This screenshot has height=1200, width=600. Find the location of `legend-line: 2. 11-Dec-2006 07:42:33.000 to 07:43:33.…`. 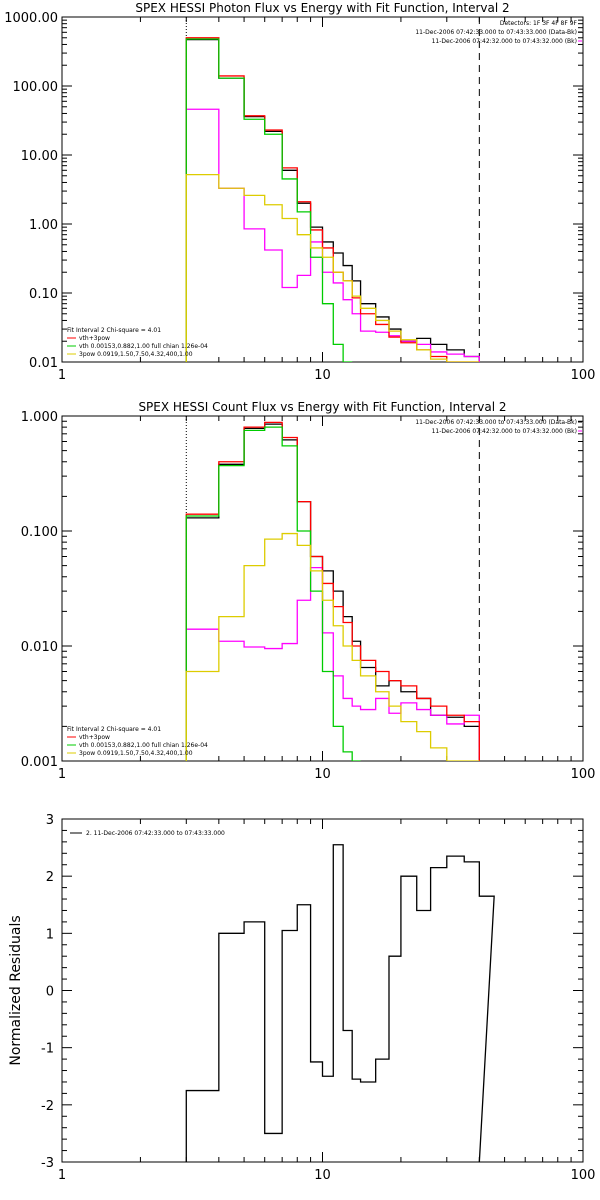

legend-line: 2. 11-Dec-2006 07:42:33.000 to 07:43:33.… is located at coordinates (155, 833).